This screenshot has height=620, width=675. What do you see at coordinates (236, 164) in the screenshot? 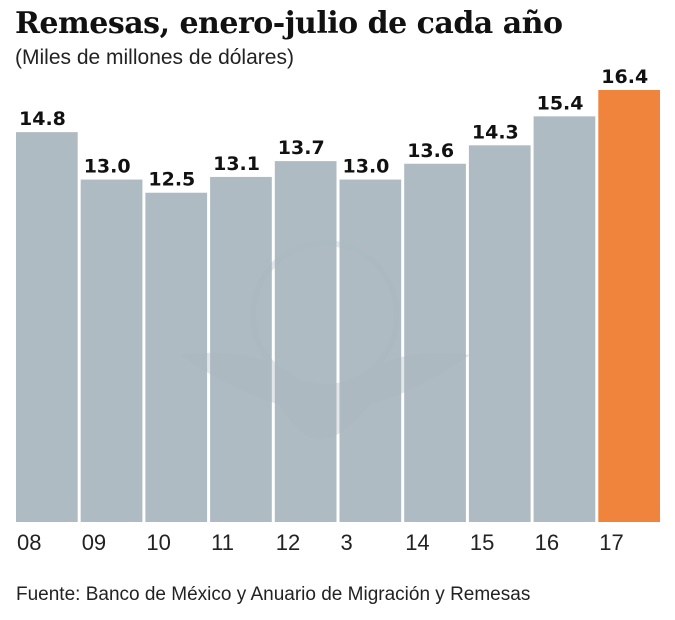
I see `data-label-11: 13.1` at bounding box center [236, 164].